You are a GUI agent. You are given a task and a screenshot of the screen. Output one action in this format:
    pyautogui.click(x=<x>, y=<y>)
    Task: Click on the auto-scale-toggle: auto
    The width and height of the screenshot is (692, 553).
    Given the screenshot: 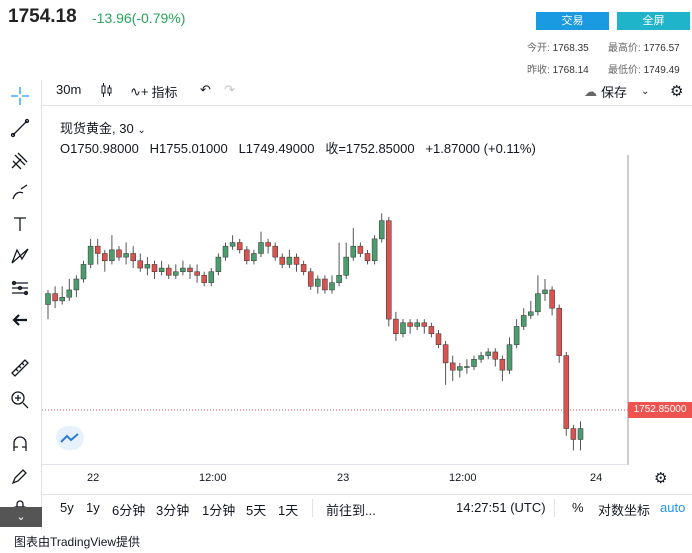 What is the action you would take?
    pyautogui.click(x=673, y=507)
    